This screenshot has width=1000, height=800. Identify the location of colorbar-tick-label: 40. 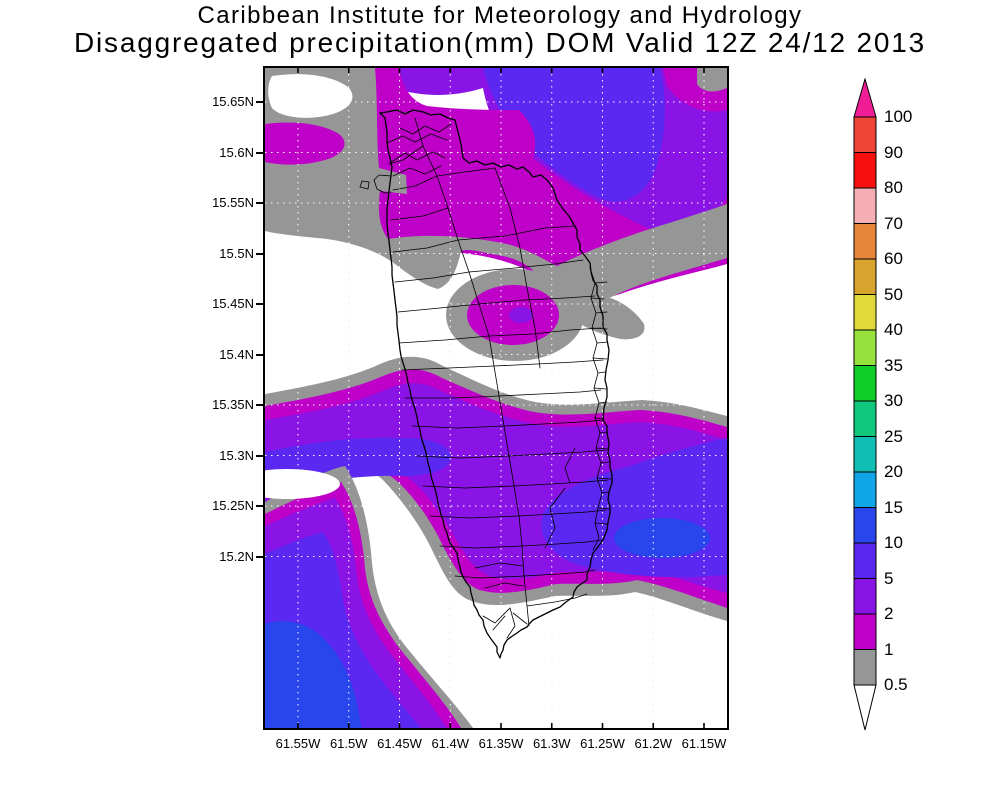
(893, 329).